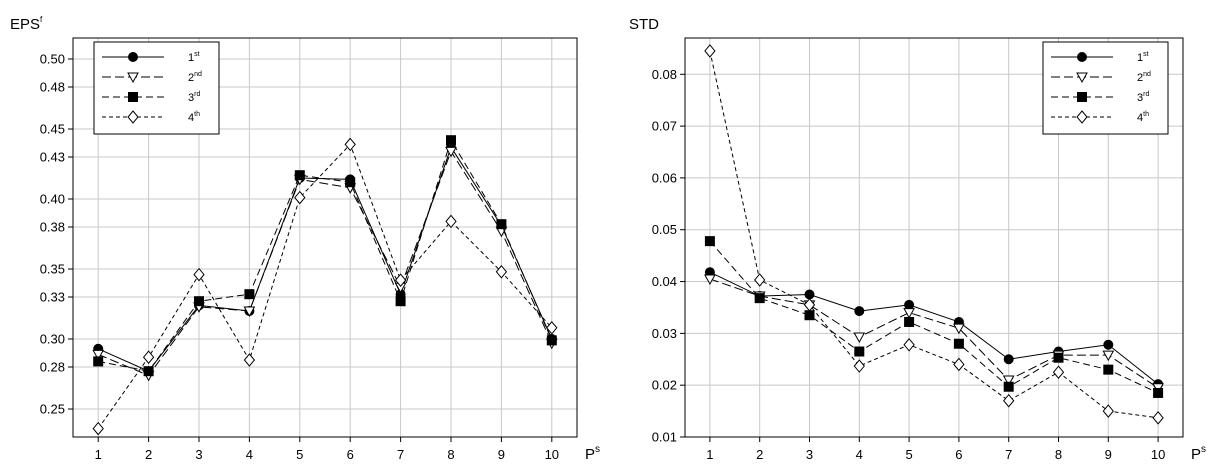 This screenshot has height=473, width=1218. I want to click on y-tick-label: 0.01, so click(664, 437).